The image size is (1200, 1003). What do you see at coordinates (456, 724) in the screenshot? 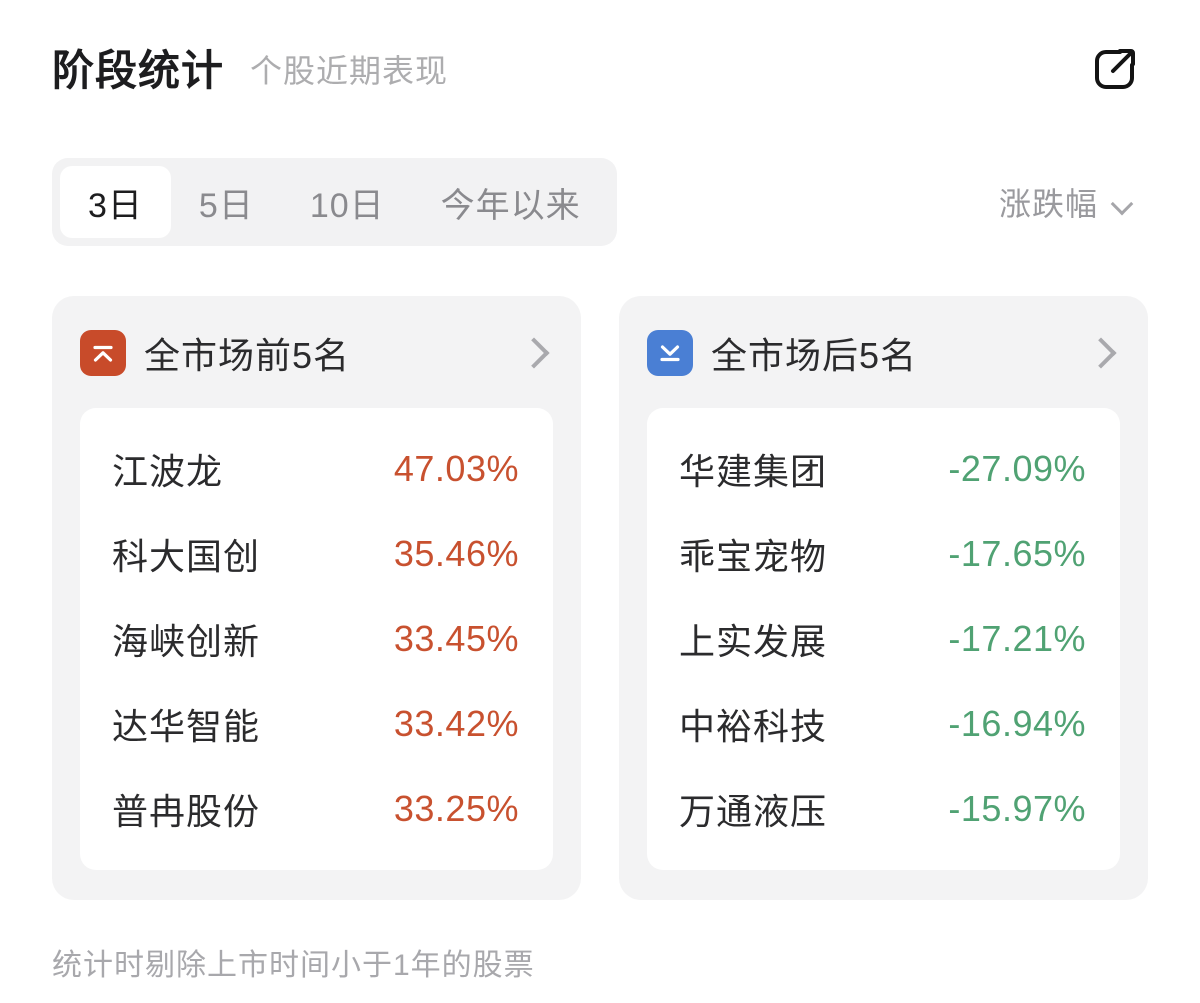
I see `stock-change: 33.42%` at bounding box center [456, 724].